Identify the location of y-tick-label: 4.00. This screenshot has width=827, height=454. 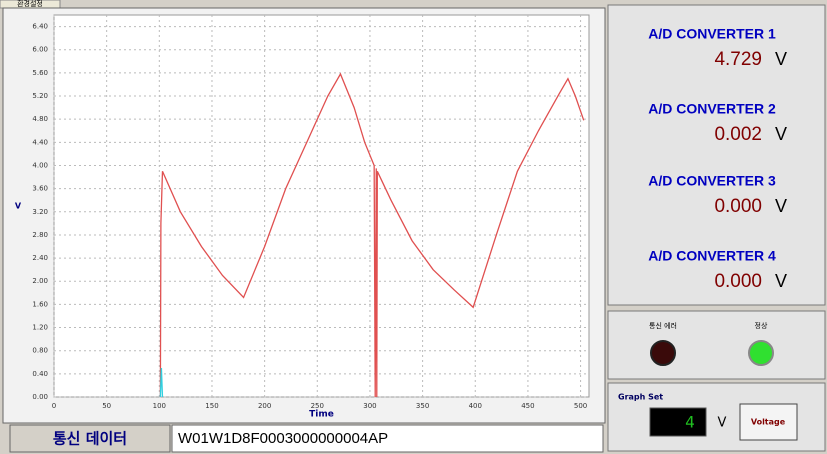
(40, 165).